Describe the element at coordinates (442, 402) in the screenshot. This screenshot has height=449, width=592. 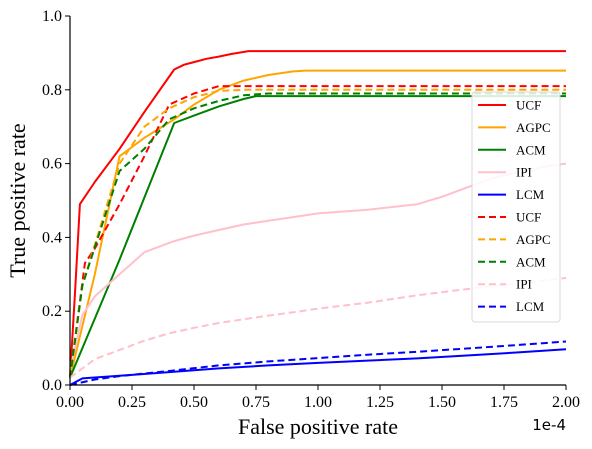
I see `x-tick-label: 1.50` at that location.